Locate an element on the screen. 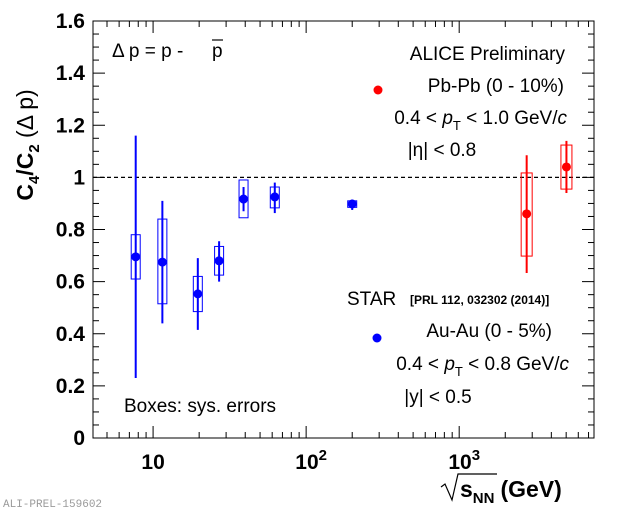 The height and width of the screenshot is (516, 620). sys-error-box is located at coordinates (243, 199).